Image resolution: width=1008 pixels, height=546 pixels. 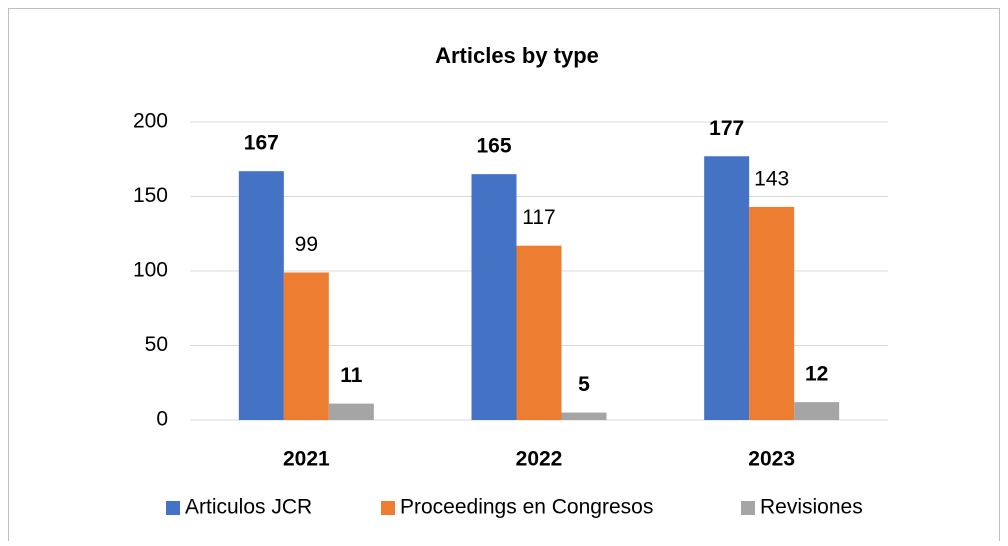 What do you see at coordinates (526, 507) in the screenshot?
I see `legend-label: Proceedings en Congresos` at bounding box center [526, 507].